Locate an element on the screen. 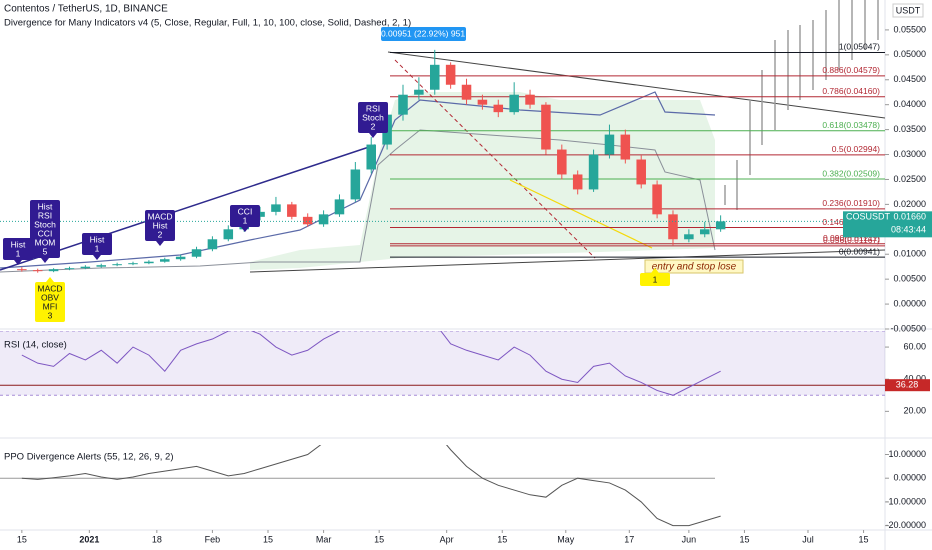 The width and height of the screenshot is (932, 550). tooltip-box is located at coordinates (423, 34).